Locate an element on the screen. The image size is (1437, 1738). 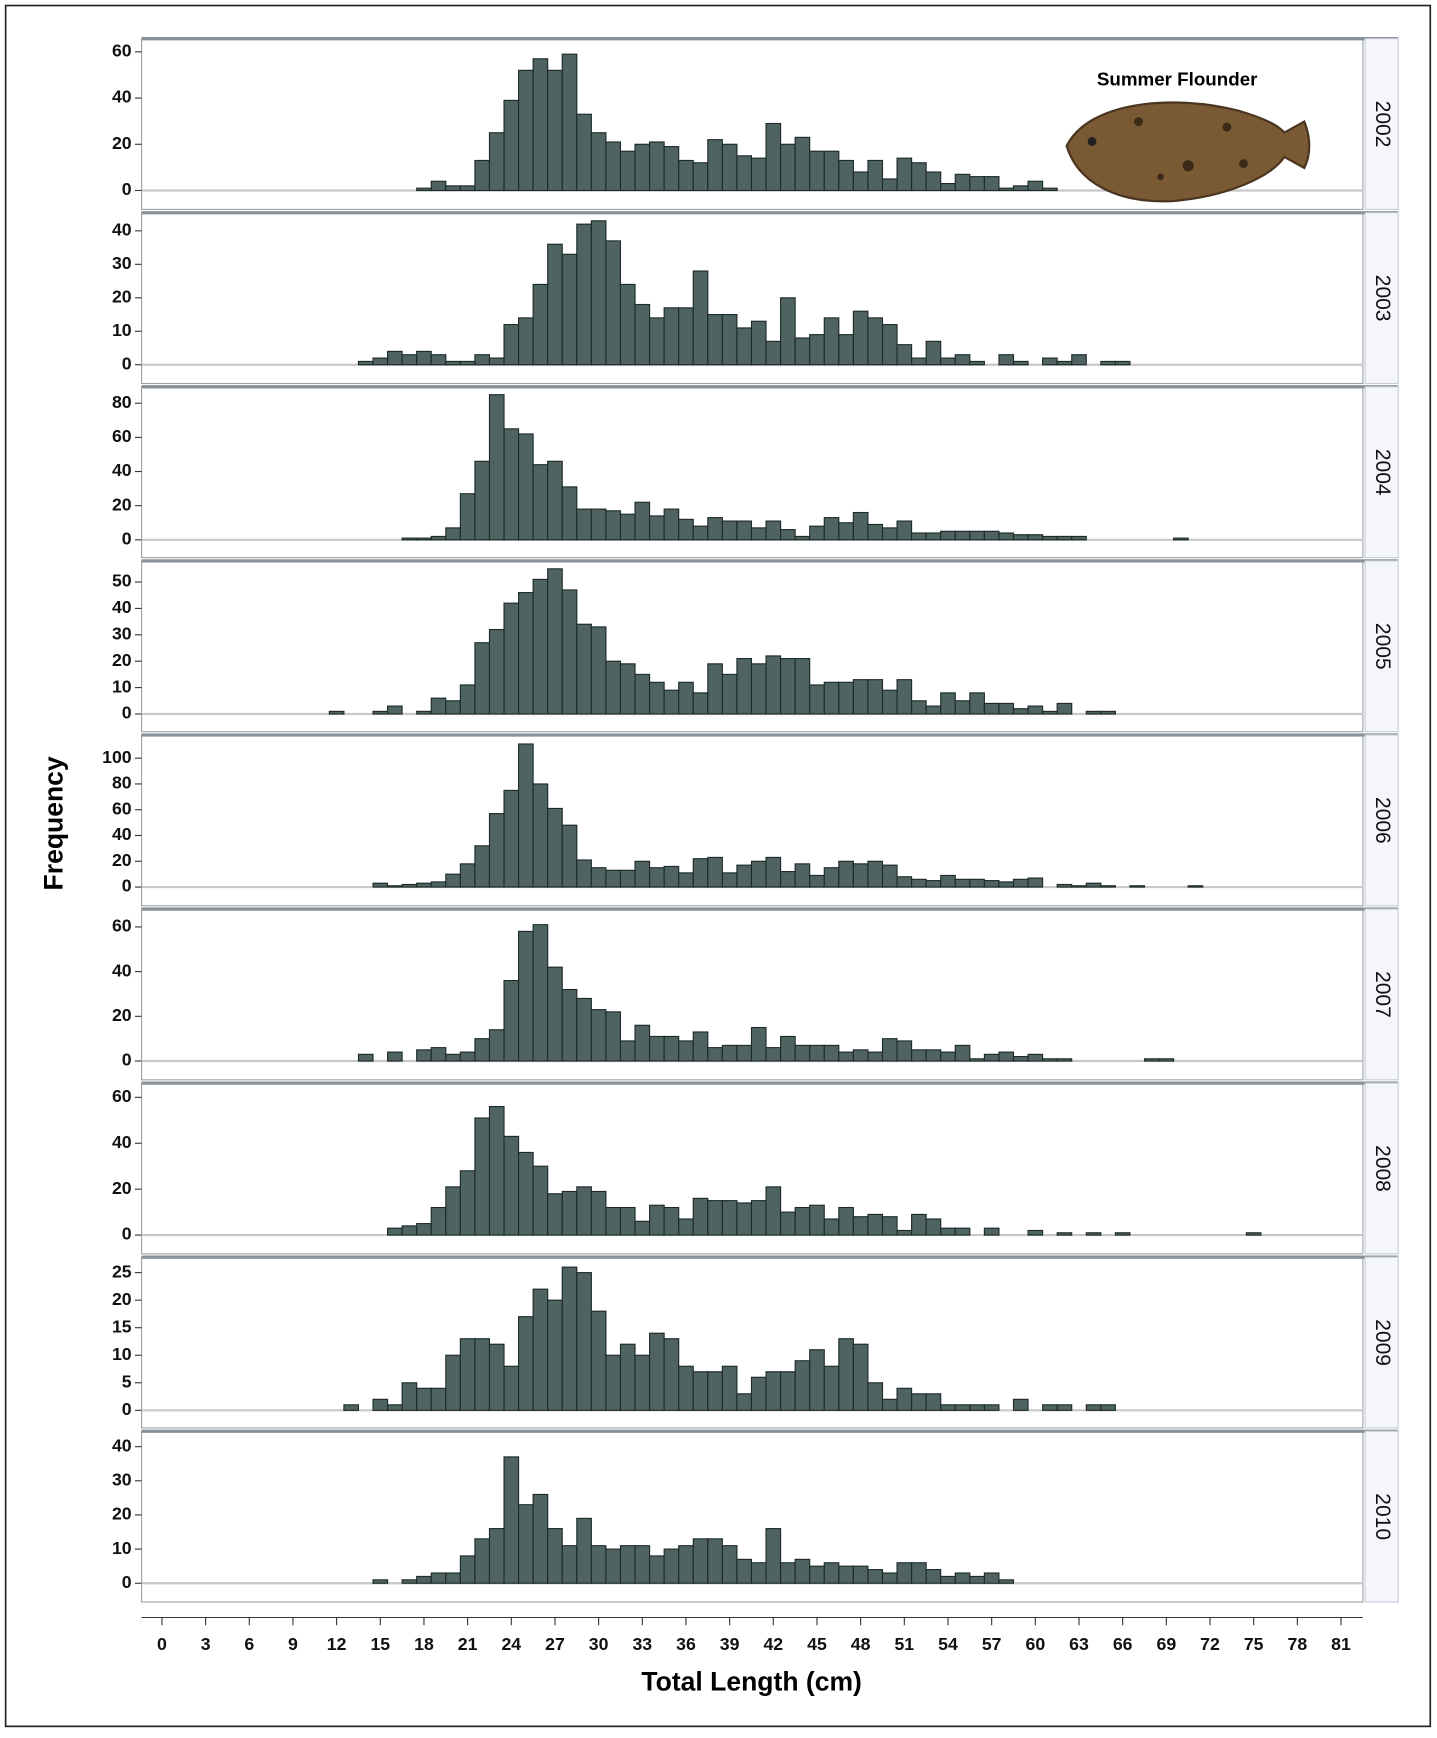
y-tick-label: 20 is located at coordinates (122, 1015).